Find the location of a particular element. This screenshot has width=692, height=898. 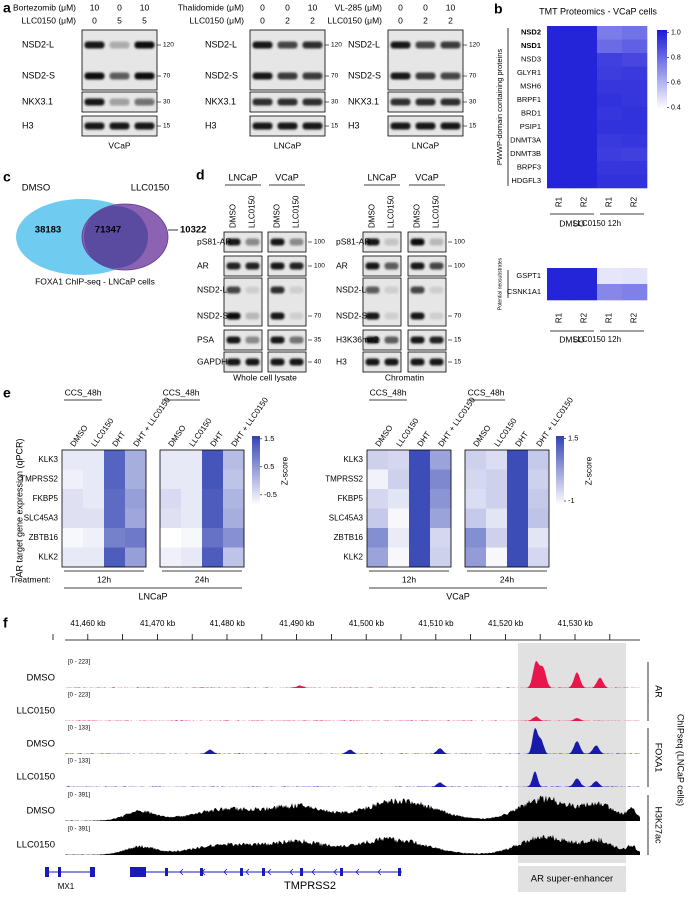

column-label: DHT is located at coordinates (118, 439).